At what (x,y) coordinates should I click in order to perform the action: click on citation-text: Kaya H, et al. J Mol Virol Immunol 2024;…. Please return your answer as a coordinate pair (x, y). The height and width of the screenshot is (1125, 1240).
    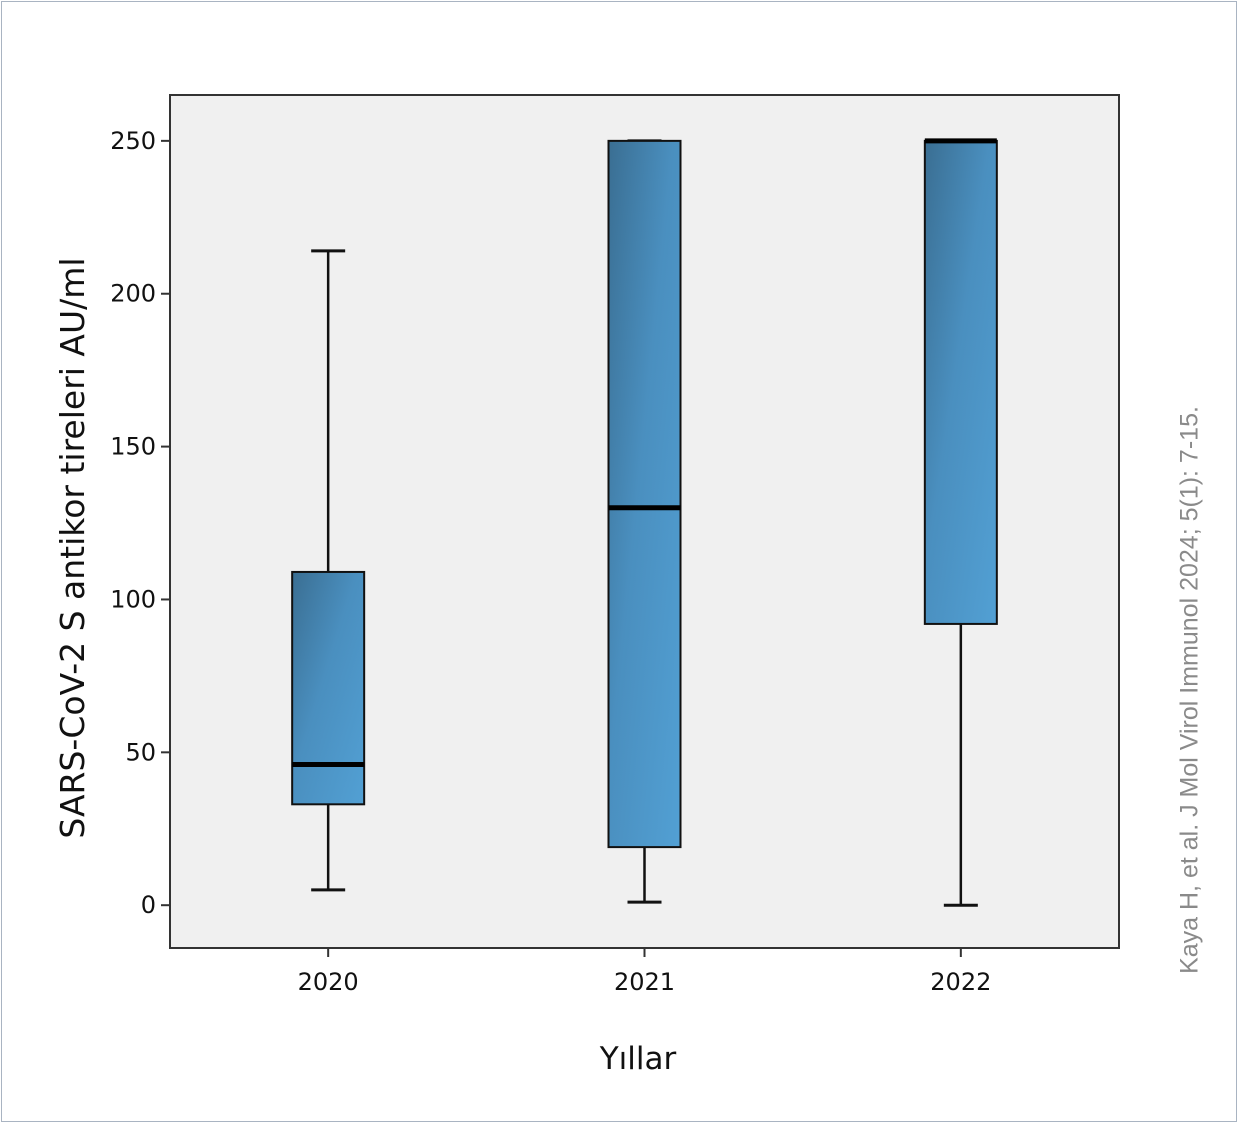
    Looking at the image, I should click on (1189, 690).